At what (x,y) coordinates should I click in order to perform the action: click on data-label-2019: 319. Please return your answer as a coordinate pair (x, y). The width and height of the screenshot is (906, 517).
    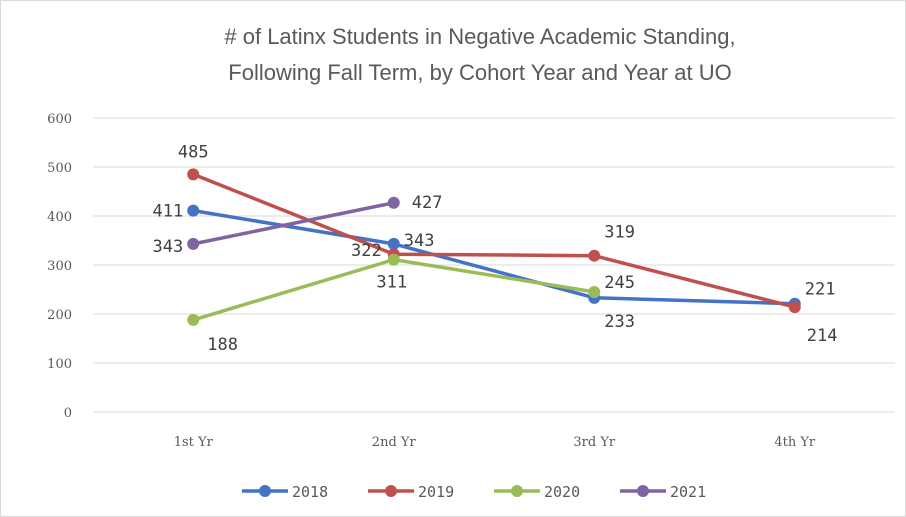
    Looking at the image, I should click on (619, 233).